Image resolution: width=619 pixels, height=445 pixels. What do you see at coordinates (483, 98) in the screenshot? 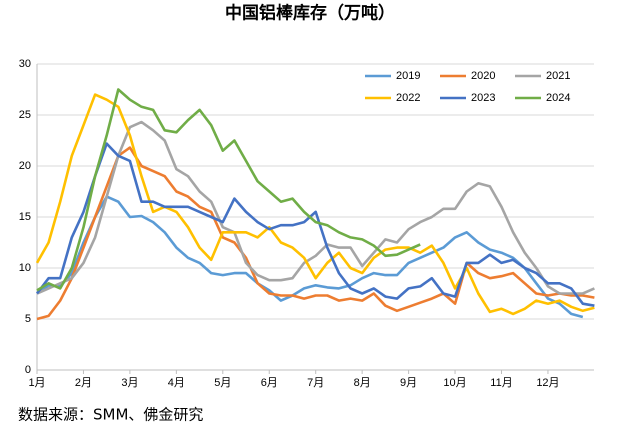
I see `legend-label: 2023` at bounding box center [483, 98].